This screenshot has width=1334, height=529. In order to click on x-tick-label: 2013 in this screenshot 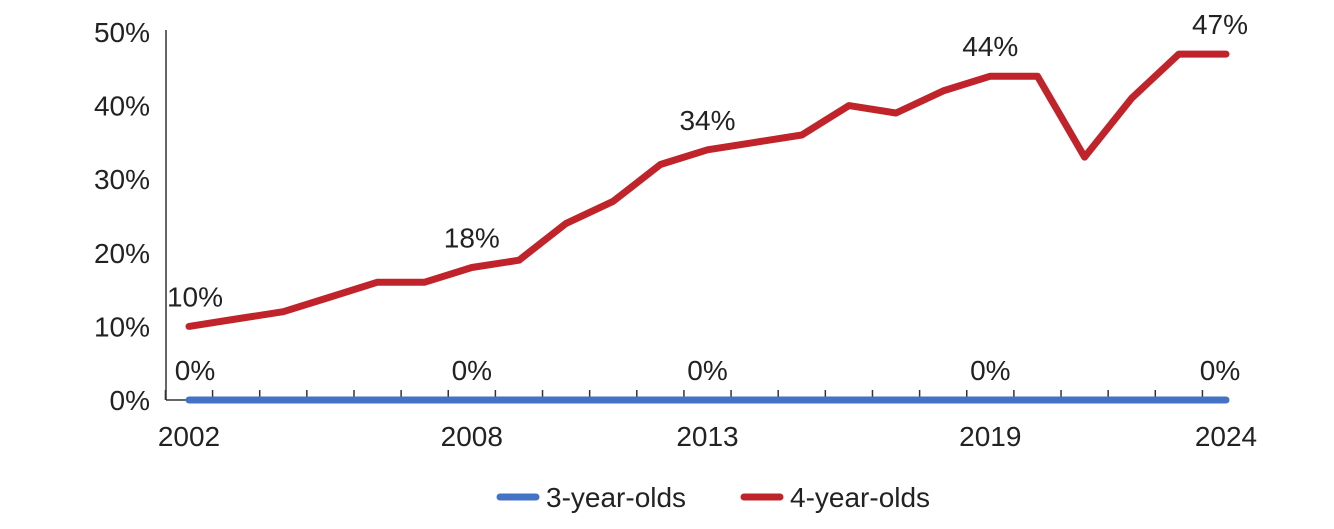, I will do `click(707, 436)`.